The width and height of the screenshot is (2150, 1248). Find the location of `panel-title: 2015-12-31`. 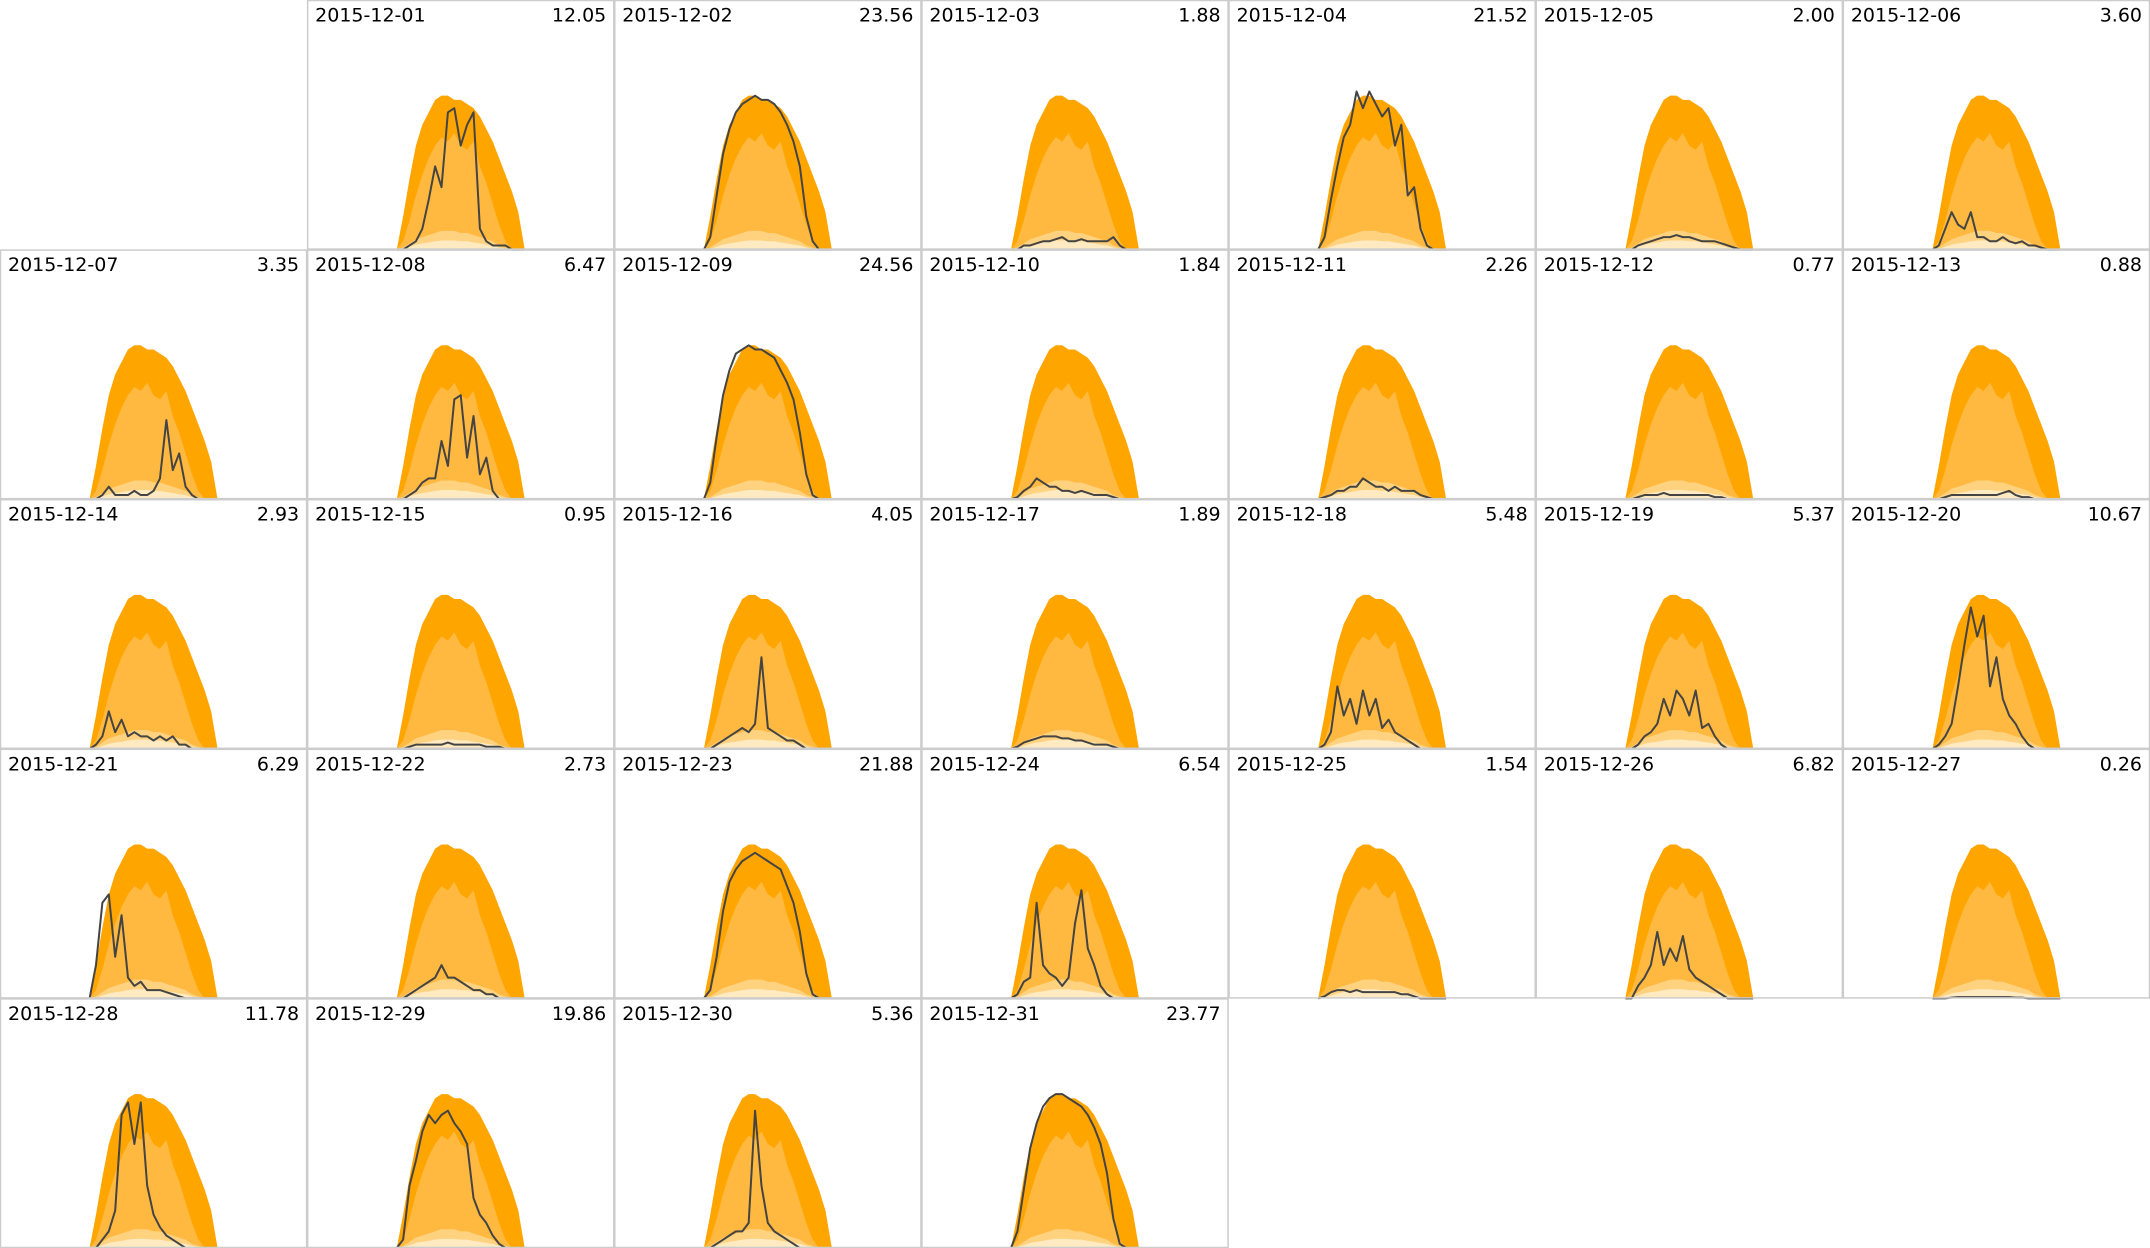

panel-title: 2015-12-31 is located at coordinates (984, 1014).